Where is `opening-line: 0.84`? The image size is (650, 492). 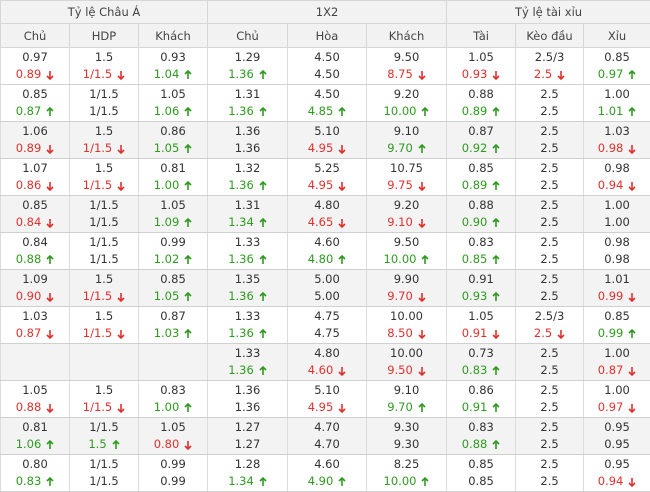
opening-line: 0.84 is located at coordinates (35, 242).